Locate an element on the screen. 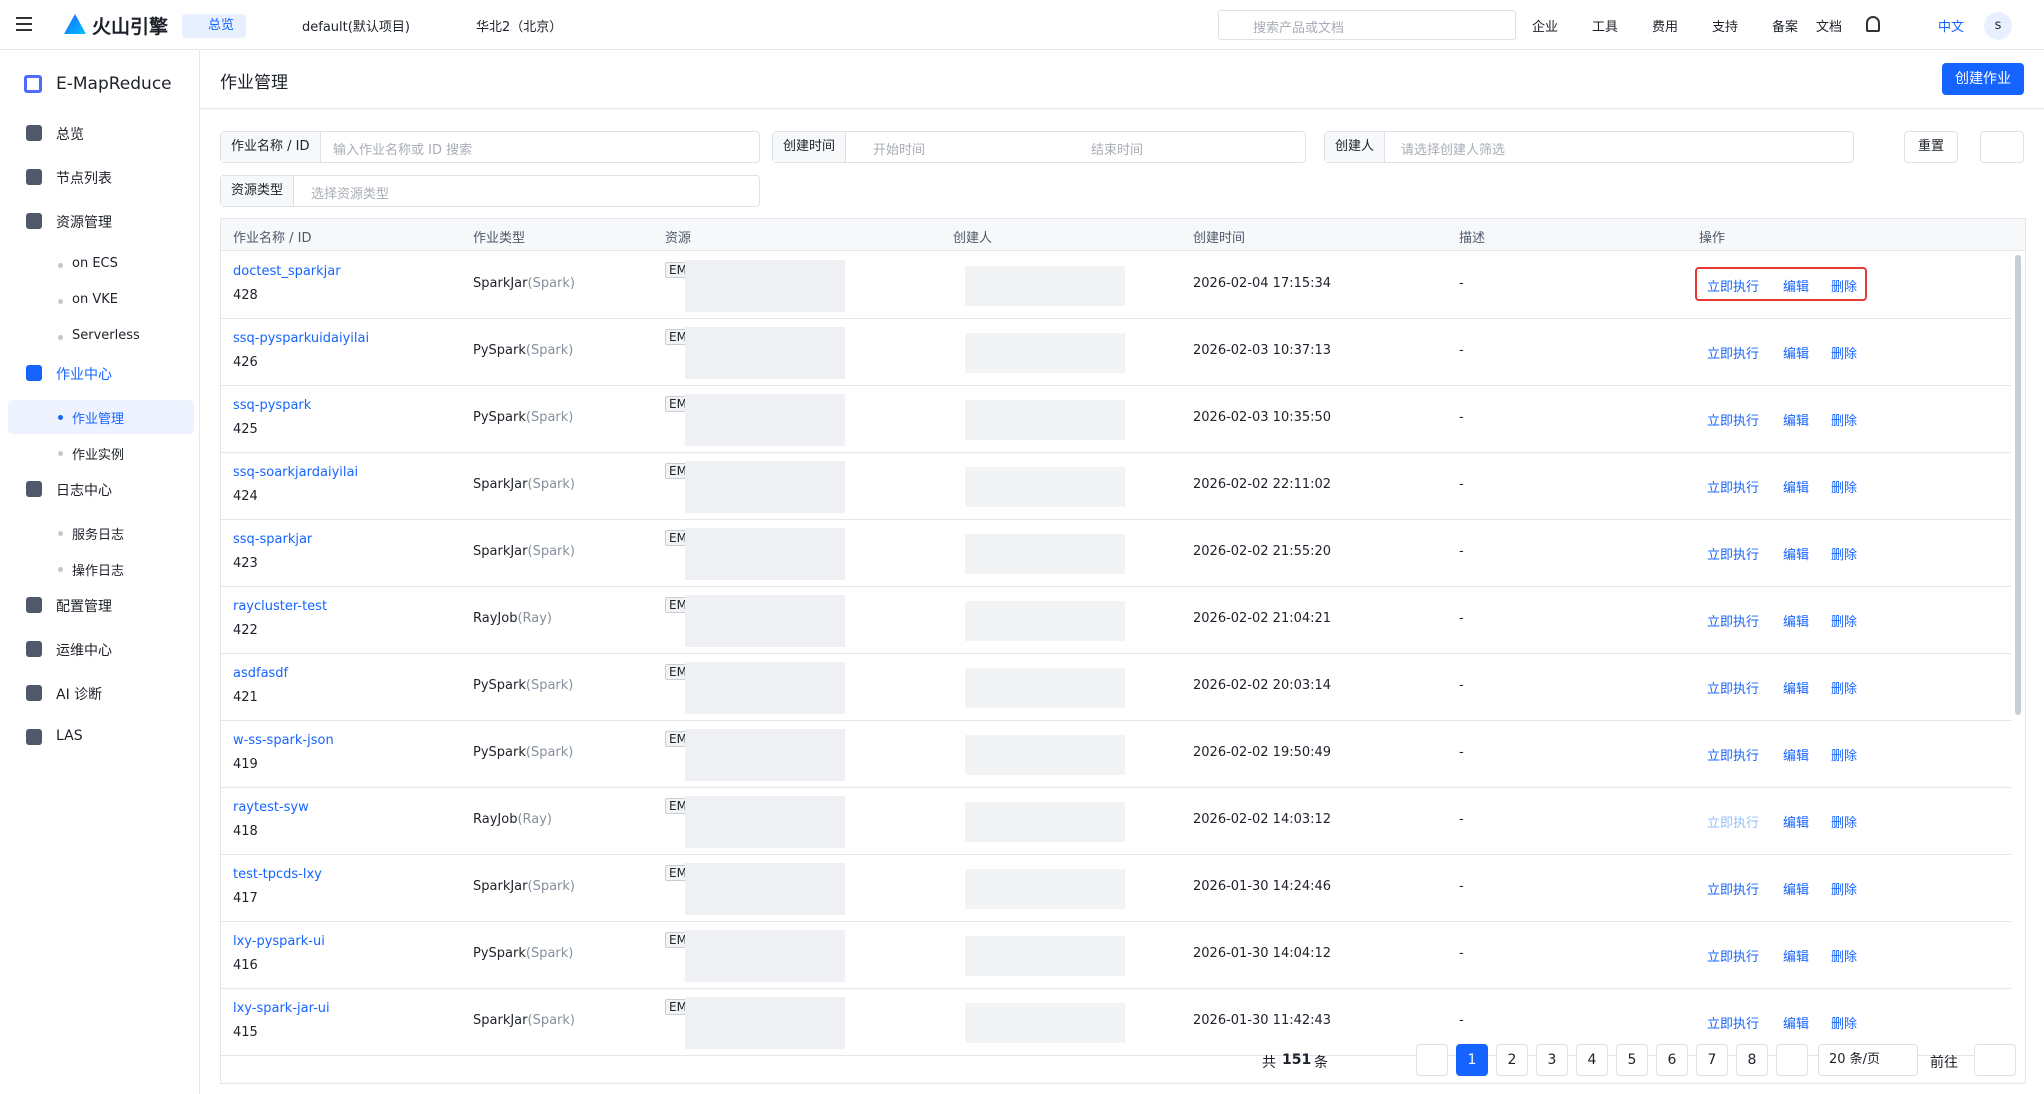 This screenshot has width=2044, height=1094. nav-item: 资源管理 is located at coordinates (84, 223).